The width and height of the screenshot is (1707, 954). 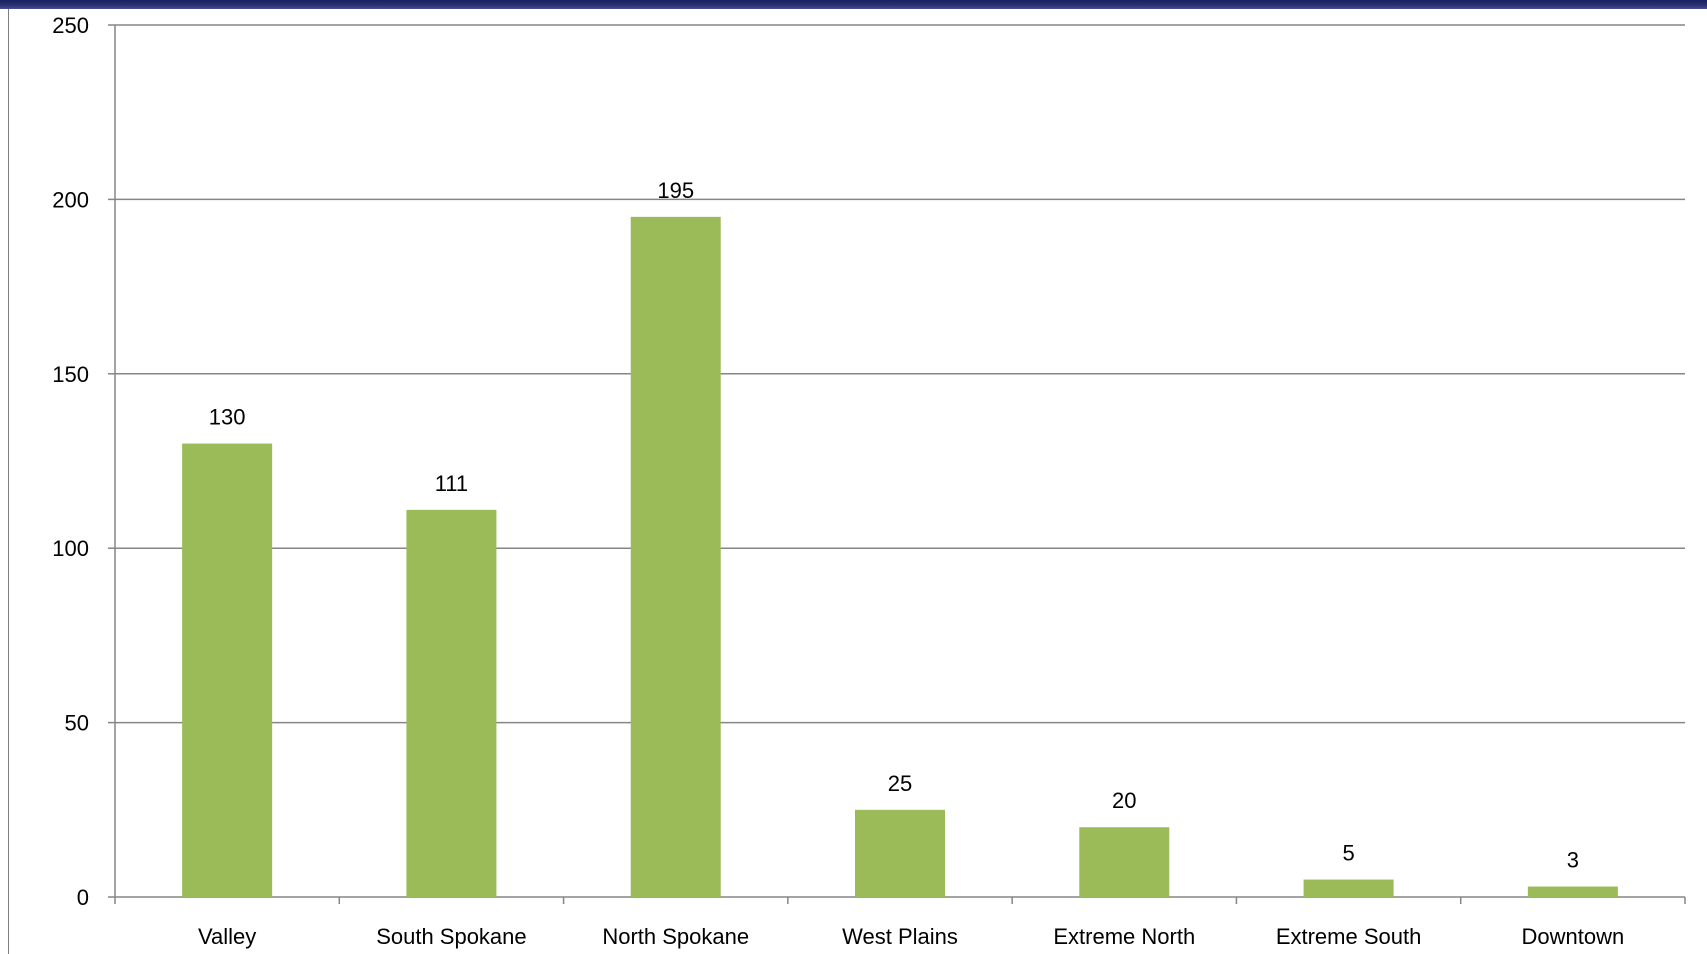 I want to click on data-label: 25, so click(x=900, y=783).